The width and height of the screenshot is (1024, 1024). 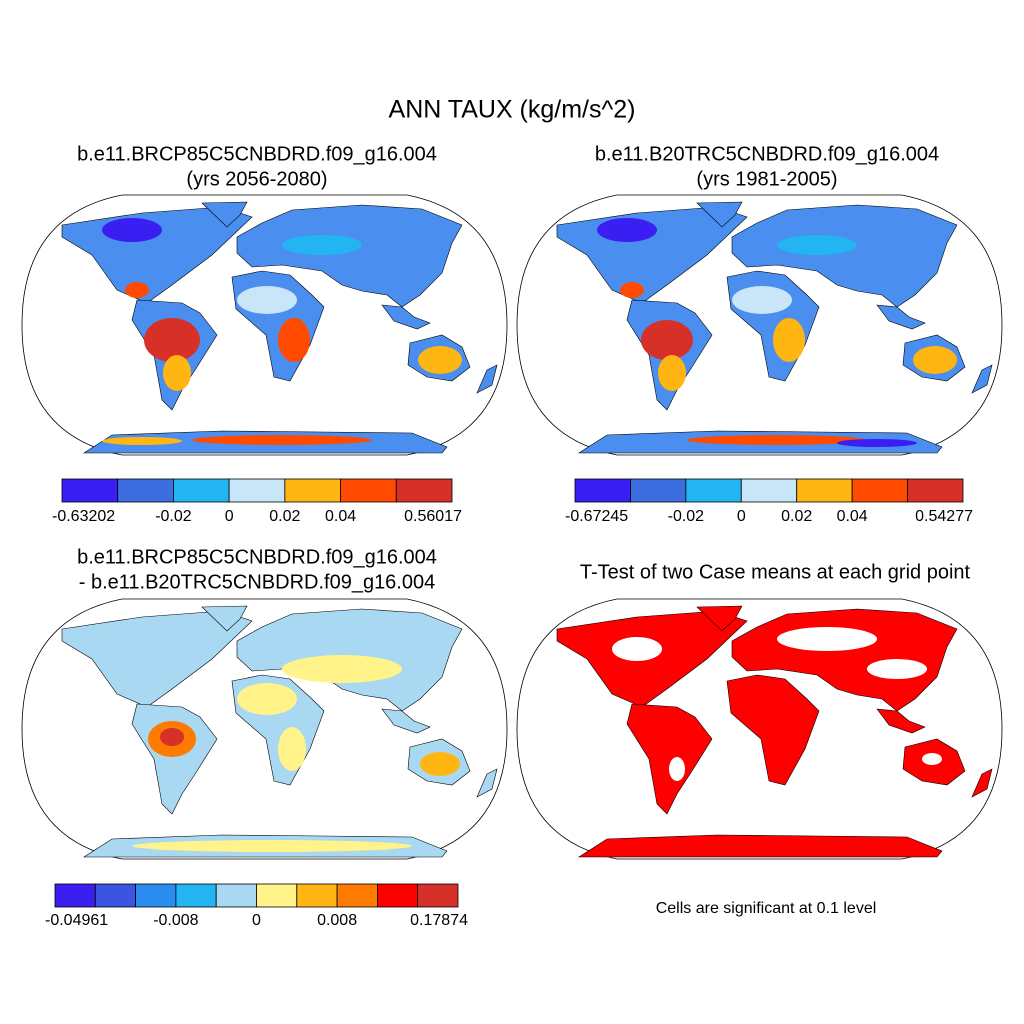 What do you see at coordinates (766, 908) in the screenshot?
I see `significance-note: Cells are significant at 0.1 level` at bounding box center [766, 908].